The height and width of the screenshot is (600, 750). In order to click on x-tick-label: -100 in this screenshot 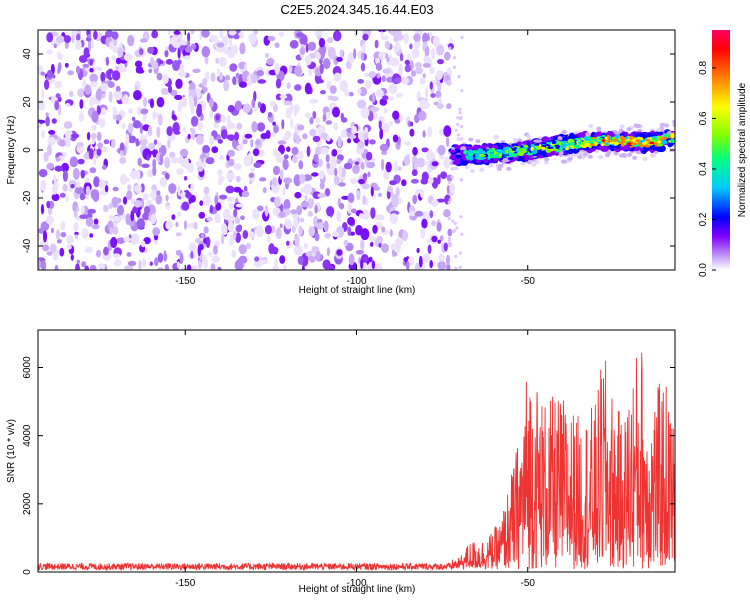, I will do `click(356, 583)`.